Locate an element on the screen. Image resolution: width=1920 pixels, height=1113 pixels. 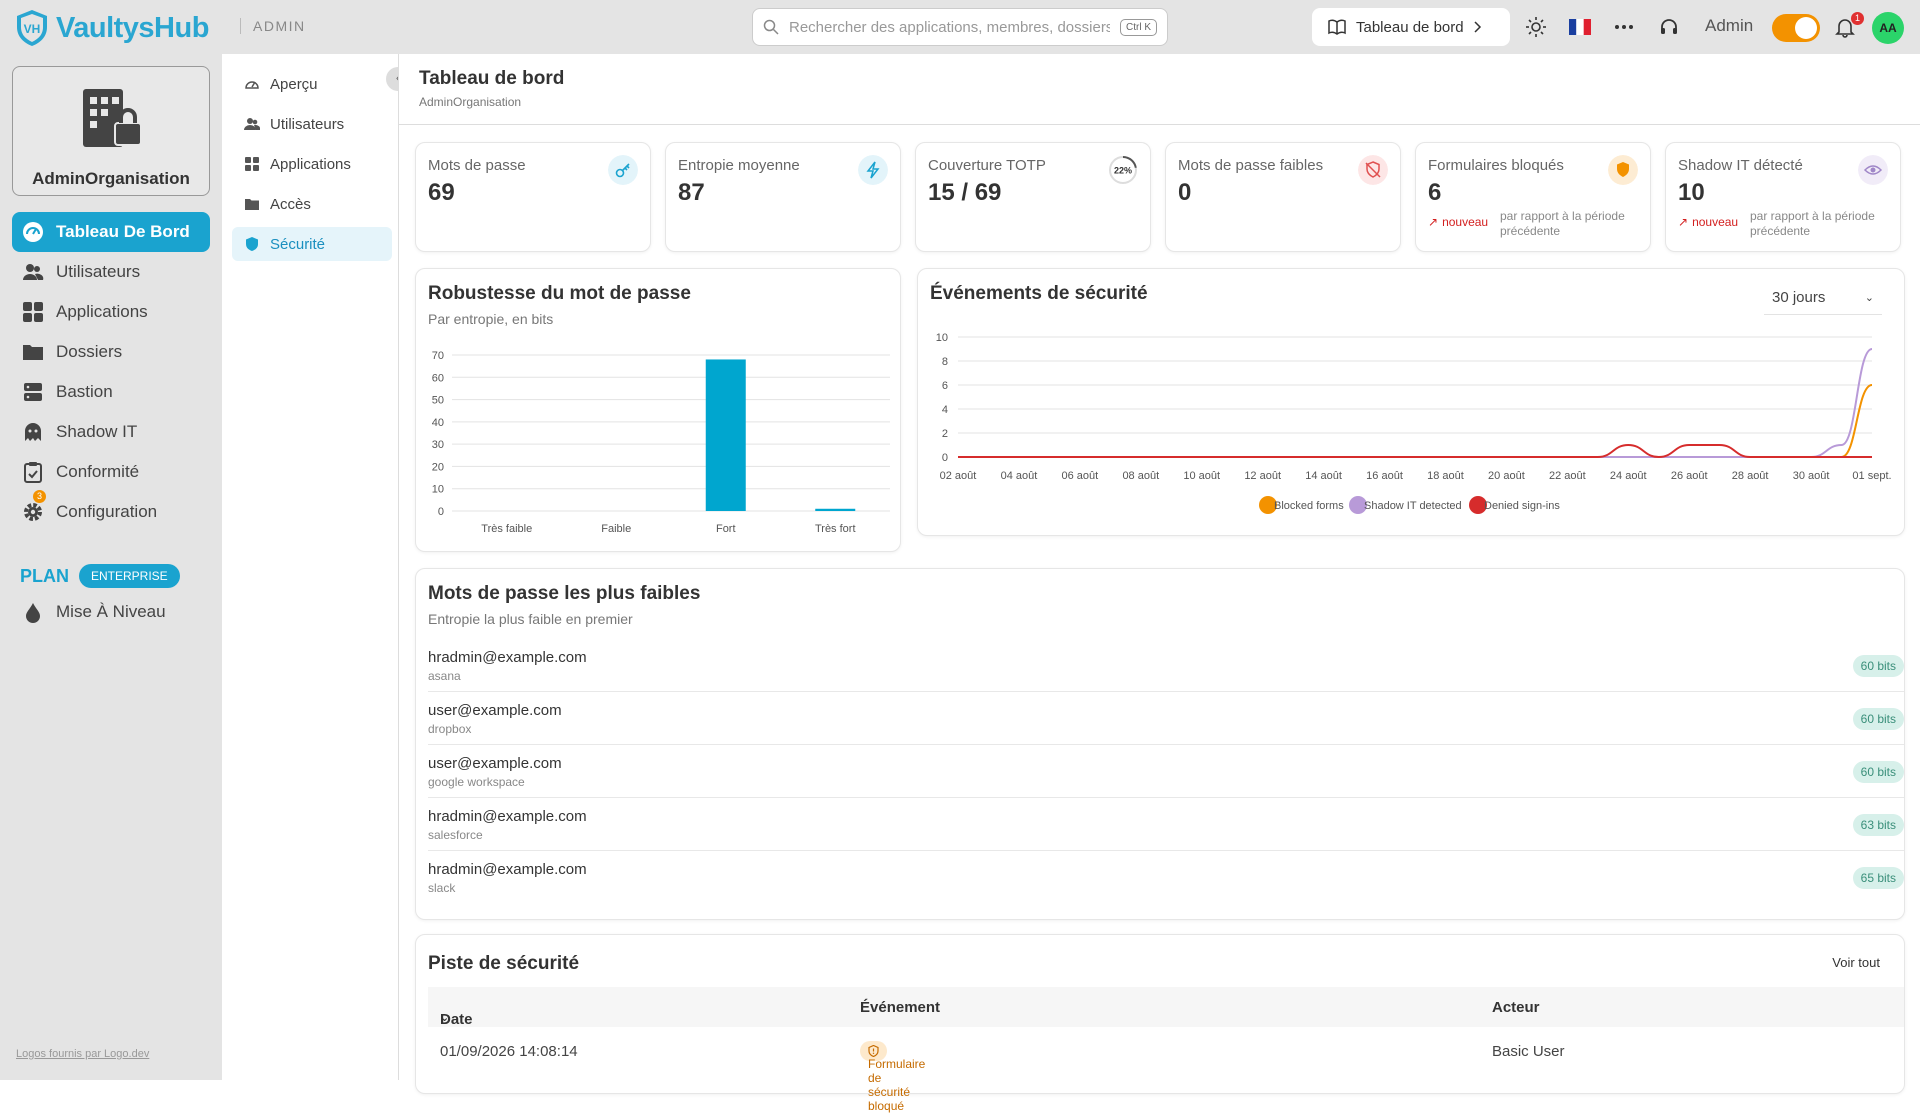
subnav-item-users: Utilisateurs is located at coordinates (312, 124).